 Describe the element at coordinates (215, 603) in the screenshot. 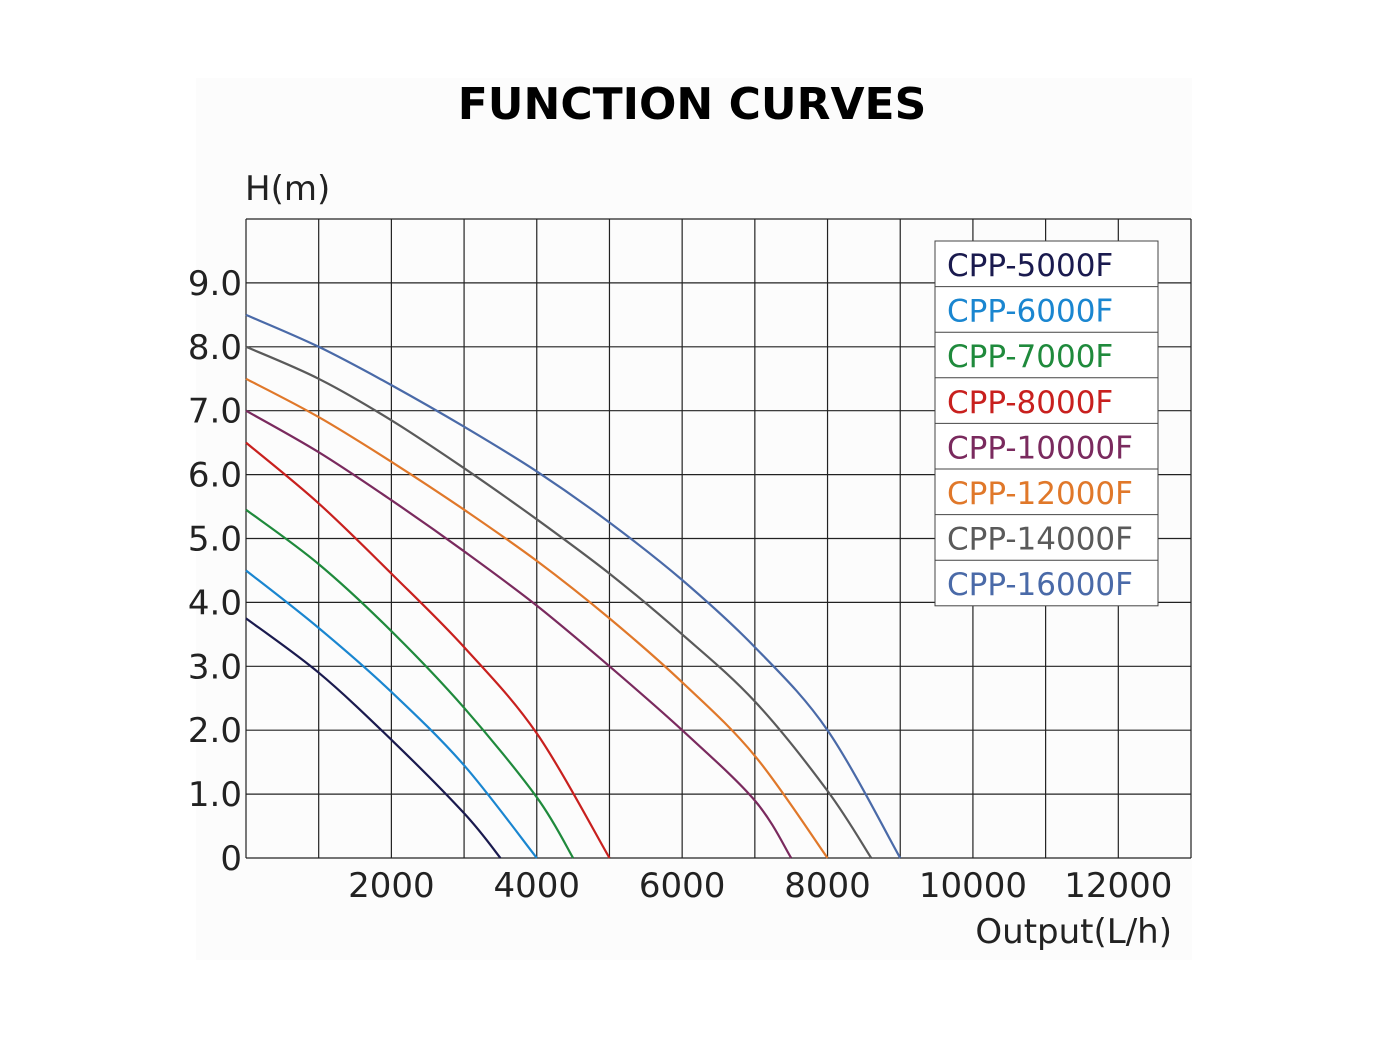

I see `y-tick-label: 4.0` at that location.